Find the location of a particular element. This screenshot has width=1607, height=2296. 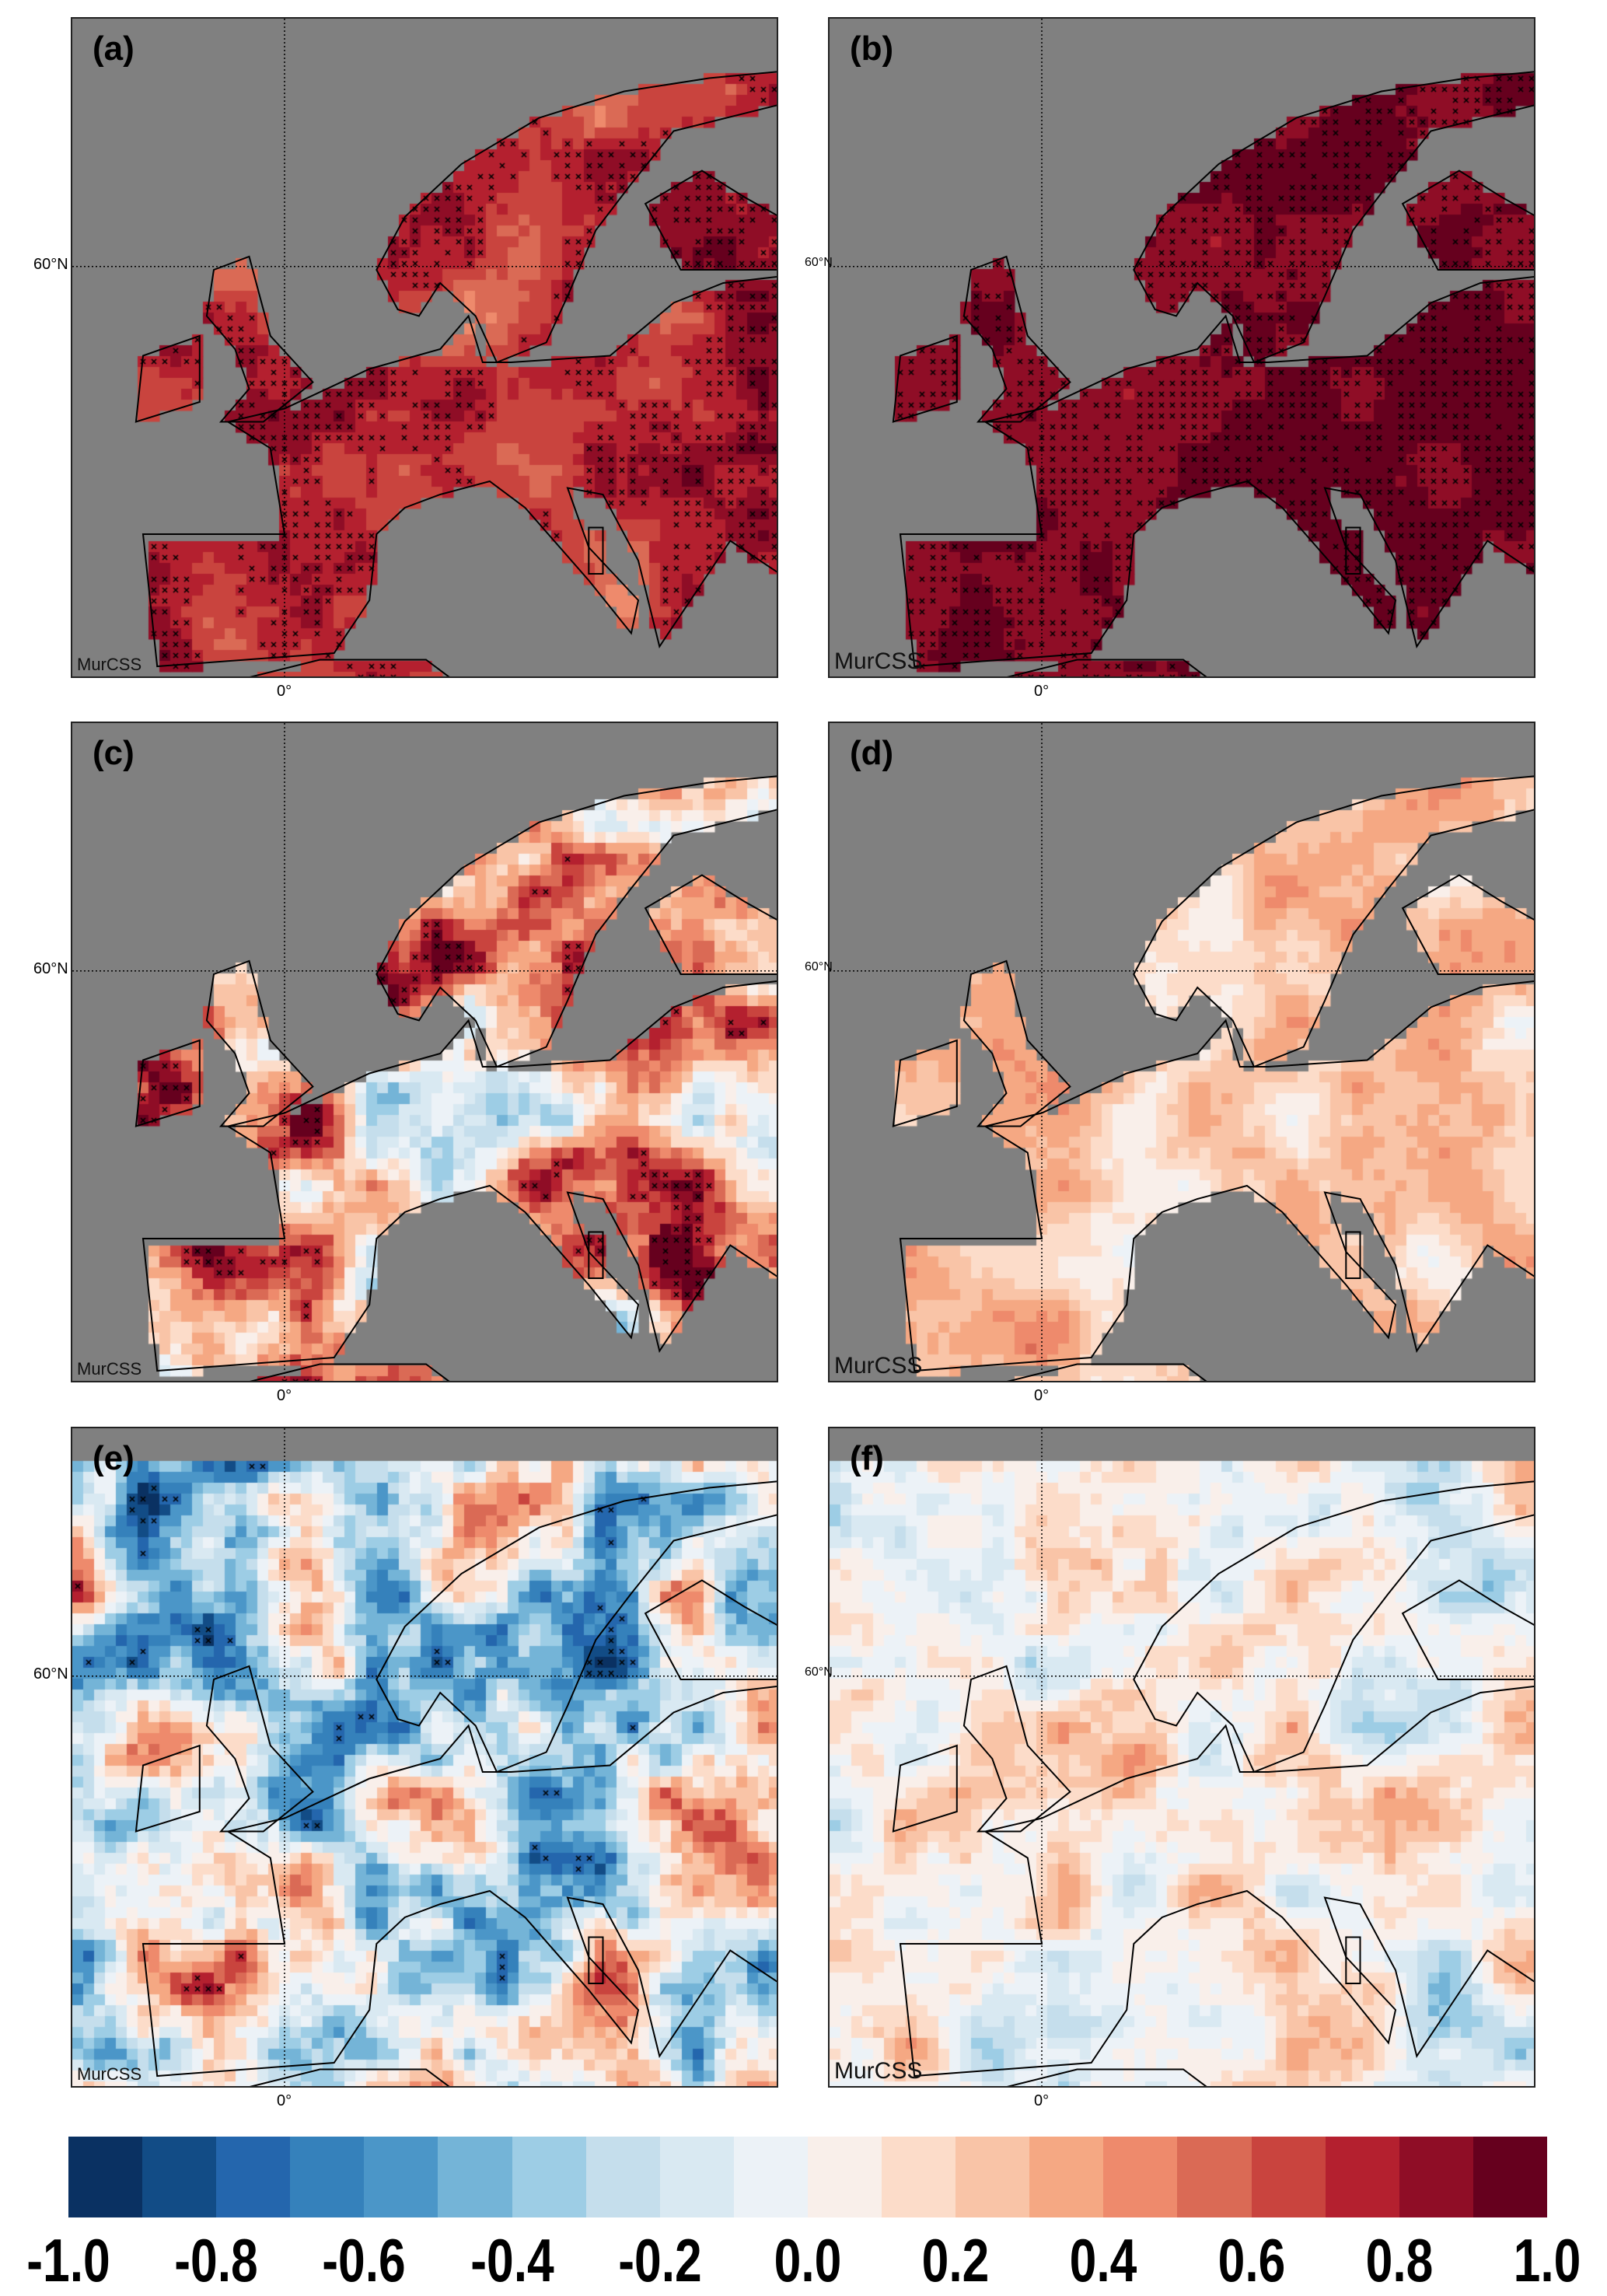

panel-label: (d) is located at coordinates (872, 753).